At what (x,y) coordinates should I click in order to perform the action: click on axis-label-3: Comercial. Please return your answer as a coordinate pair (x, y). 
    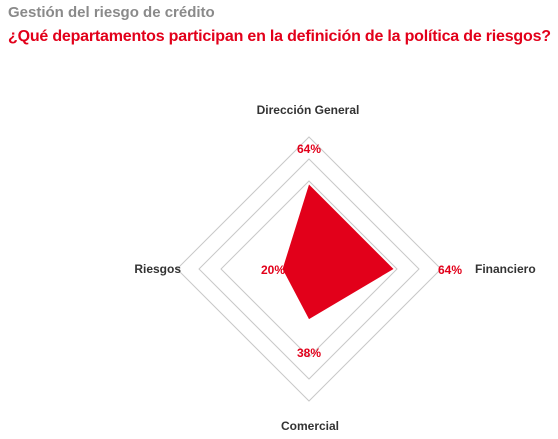
    Looking at the image, I should click on (310, 426).